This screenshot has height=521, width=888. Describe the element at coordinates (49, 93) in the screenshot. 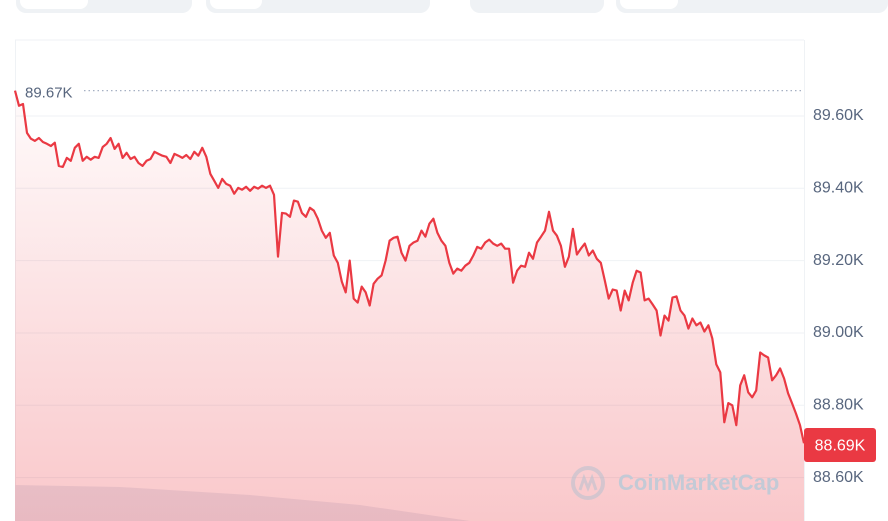

I see `high-label: 89.67K` at that location.